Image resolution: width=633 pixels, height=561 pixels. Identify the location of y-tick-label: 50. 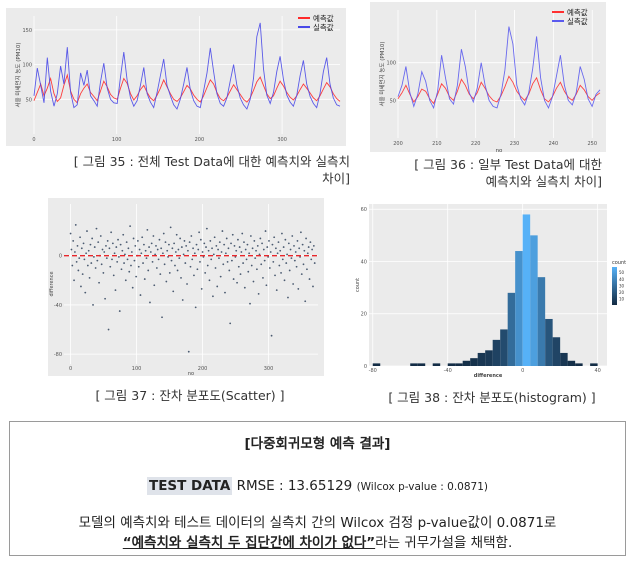
(393, 101).